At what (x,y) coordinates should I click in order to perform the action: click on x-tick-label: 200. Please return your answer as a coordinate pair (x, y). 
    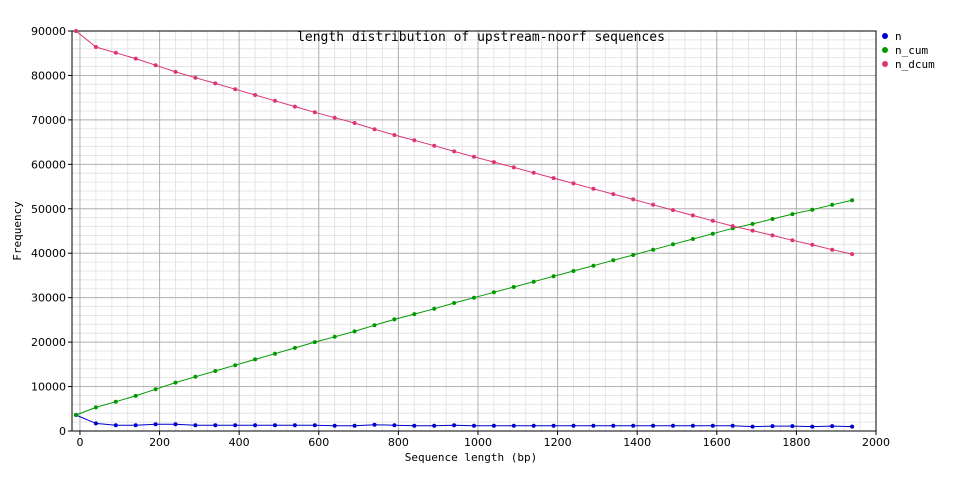
    Looking at the image, I should click on (159, 442).